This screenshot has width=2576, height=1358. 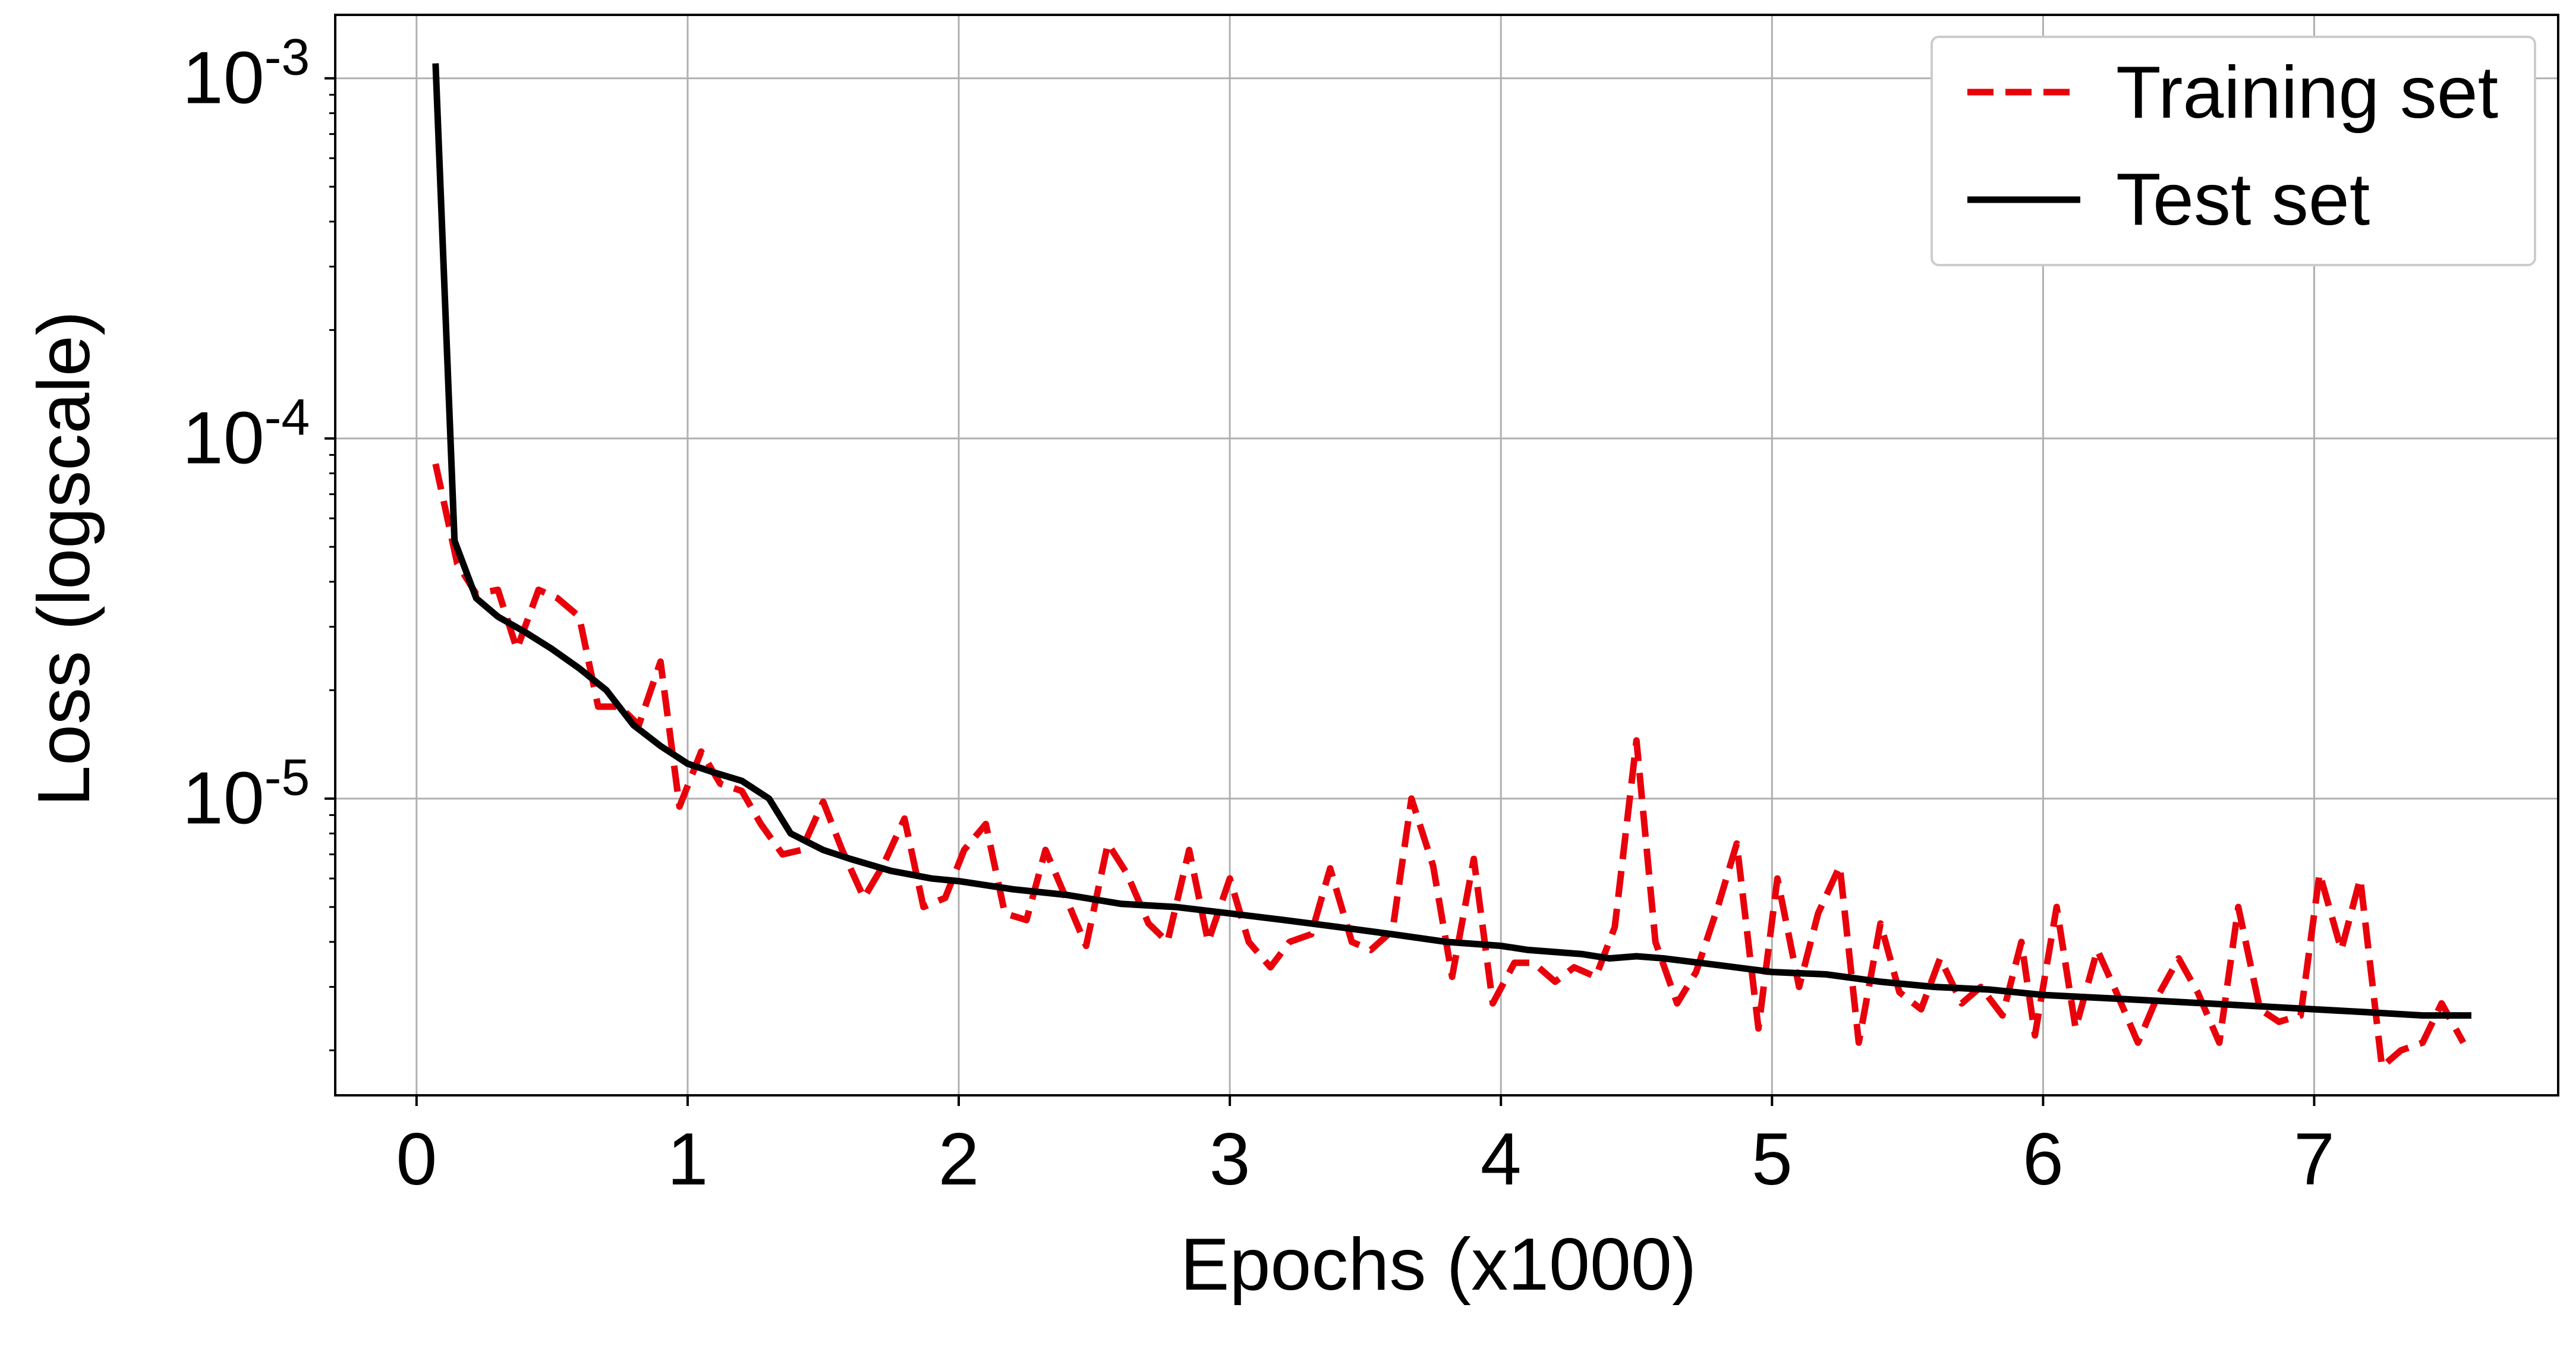 I want to click on legend: Training set Test set, so click(x=2233, y=151).